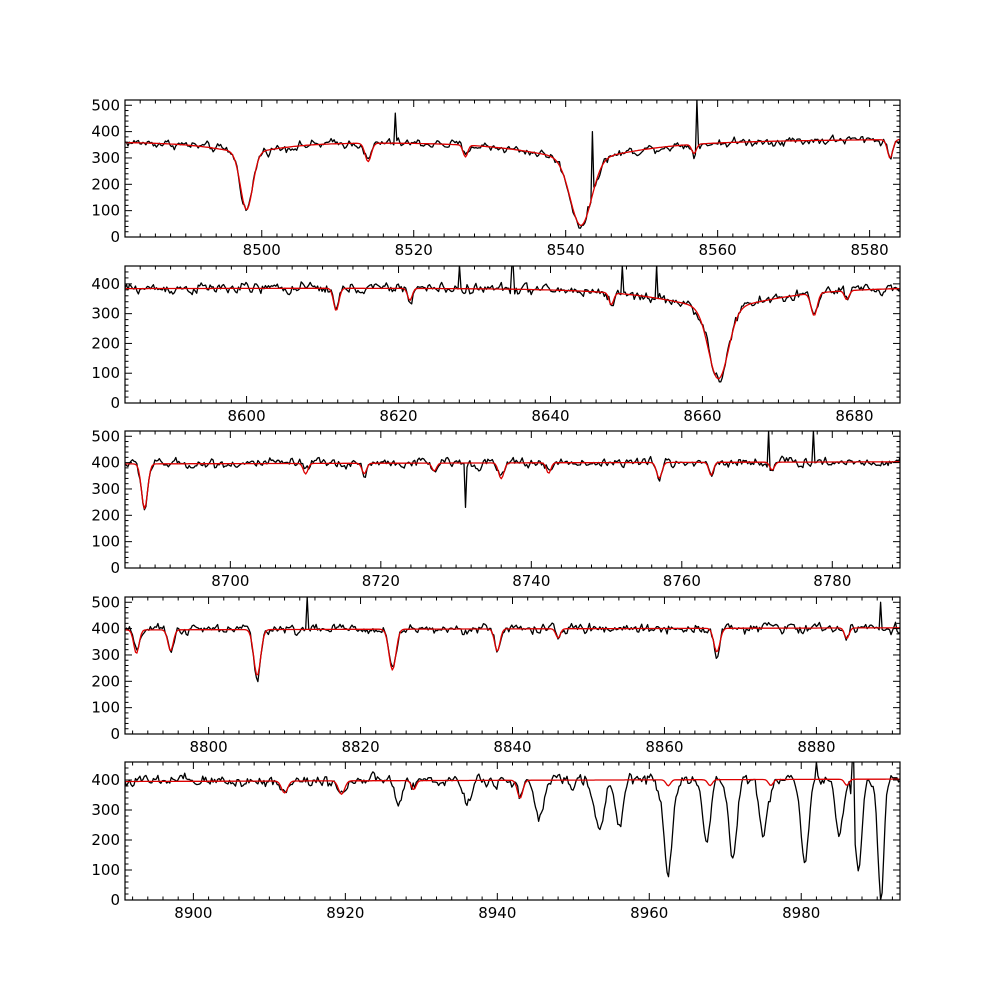 The height and width of the screenshot is (1000, 1000). Describe the element at coordinates (230, 581) in the screenshot. I see `x-tick-label: 8700` at that location.